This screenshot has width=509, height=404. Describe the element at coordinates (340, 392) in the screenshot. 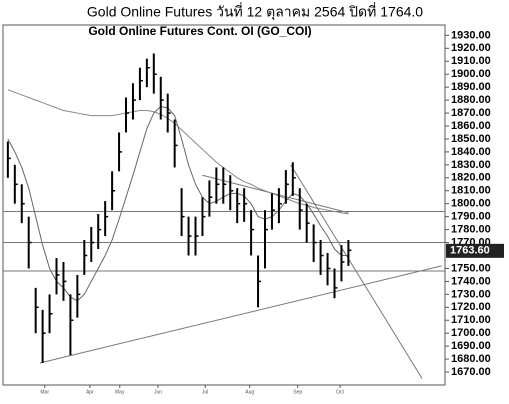

I see `x-tick-label: Oct` at that location.